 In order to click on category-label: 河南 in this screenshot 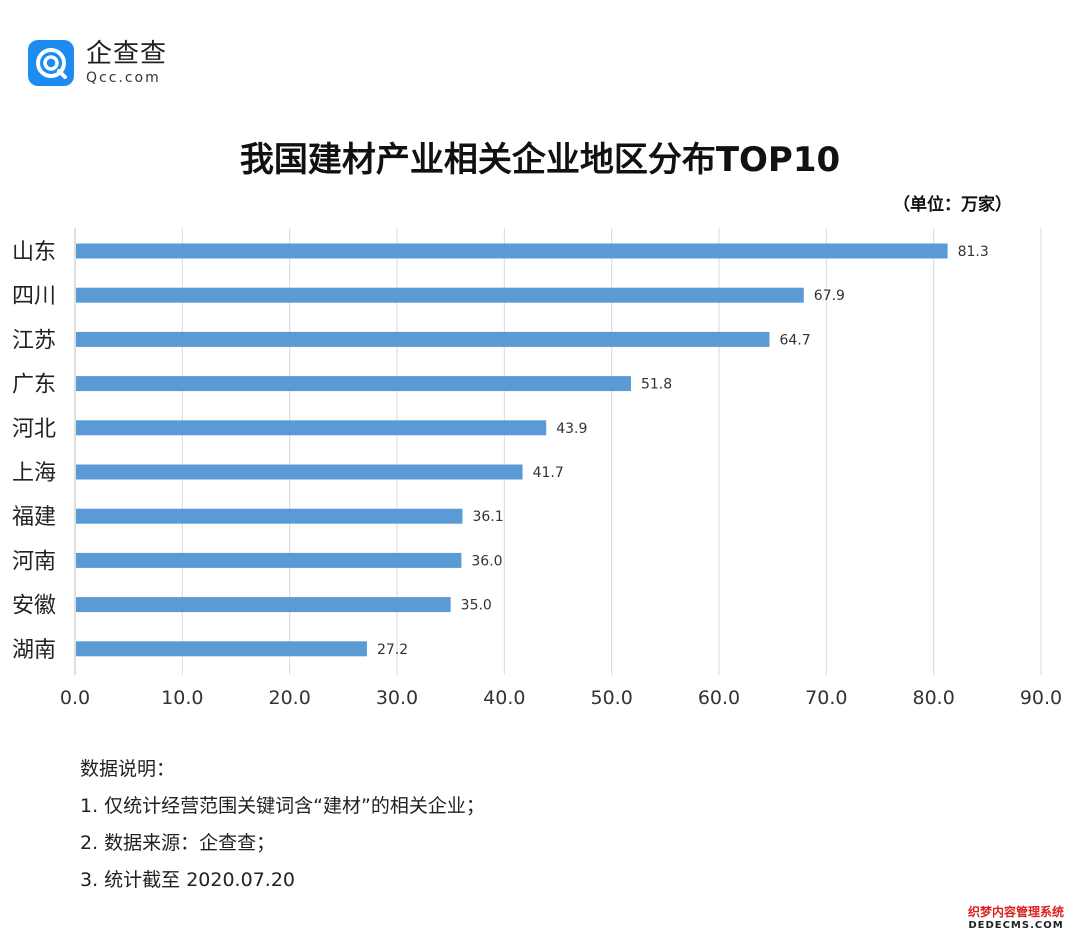, I will do `click(34, 561)`.